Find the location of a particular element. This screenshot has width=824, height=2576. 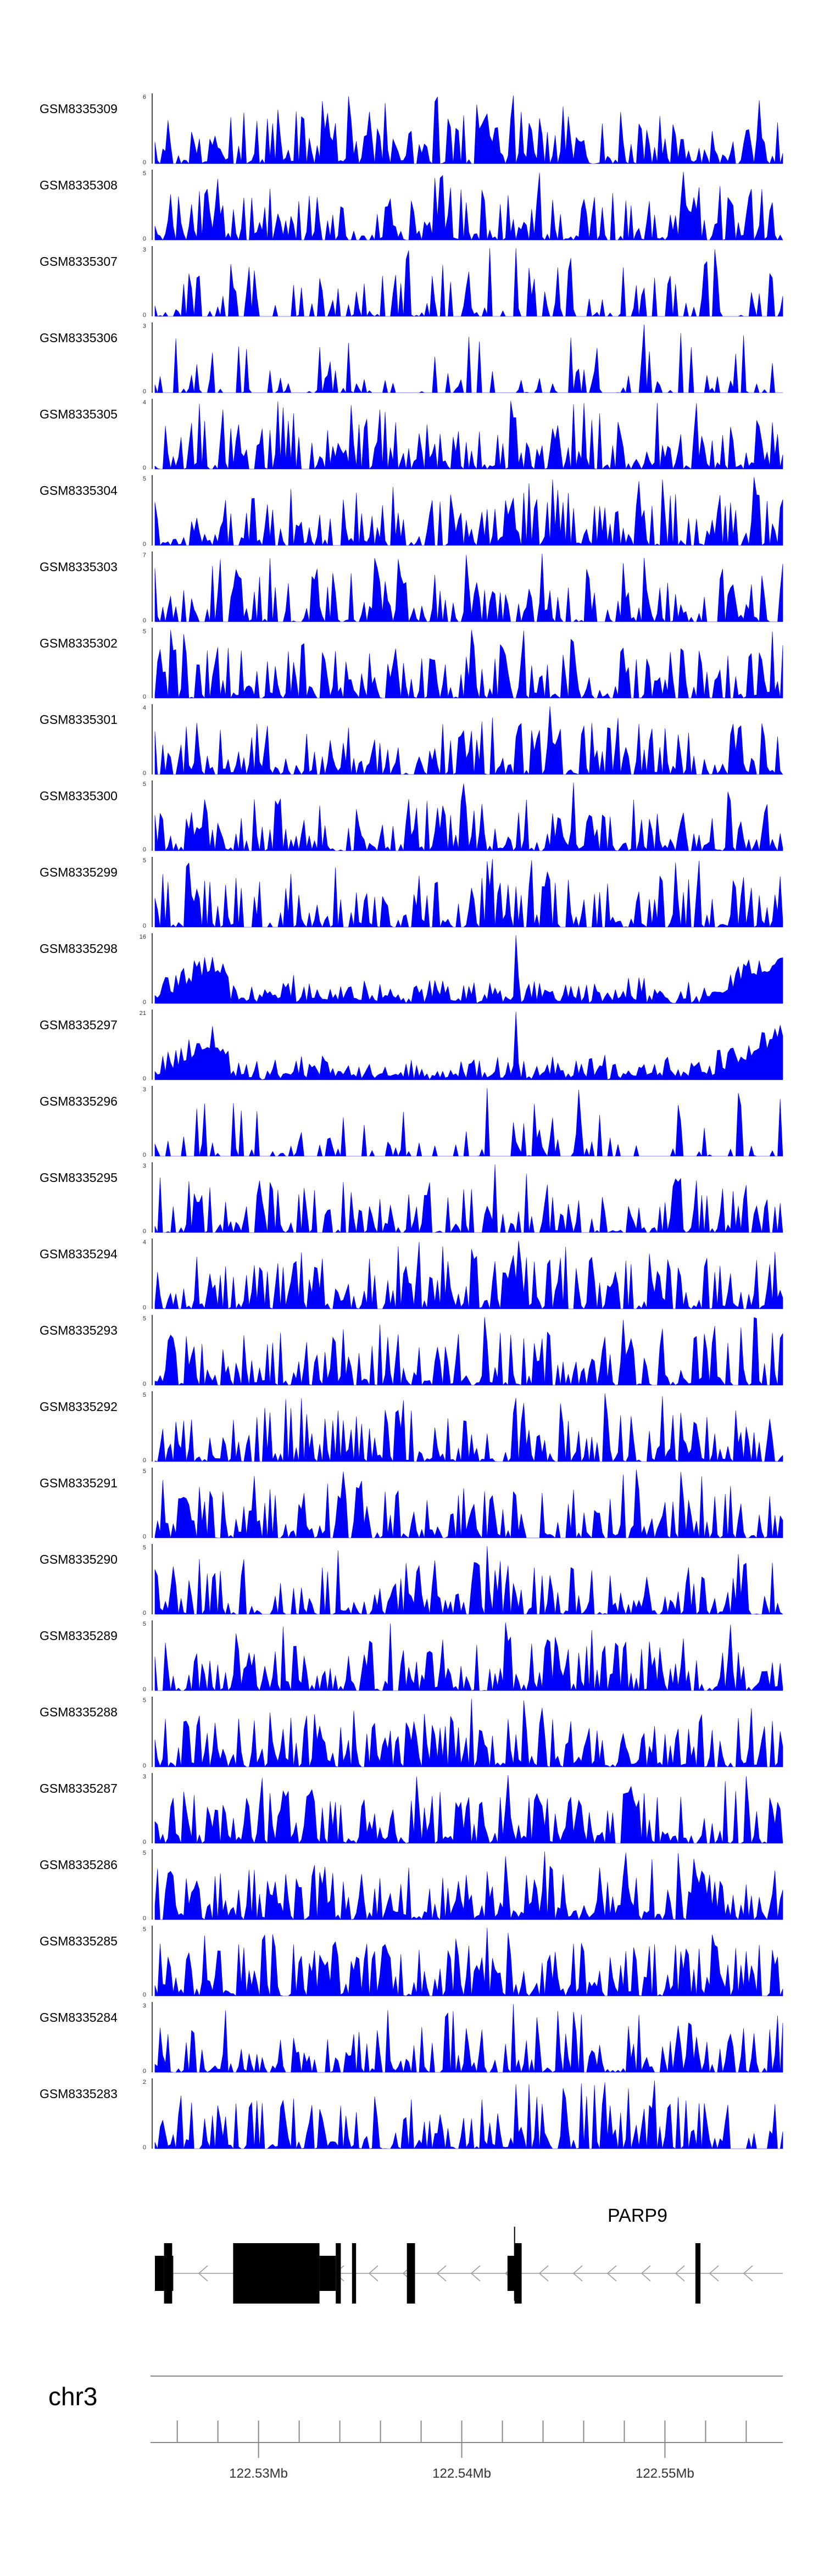

track-label: GSM8335292 is located at coordinates (79, 1406).